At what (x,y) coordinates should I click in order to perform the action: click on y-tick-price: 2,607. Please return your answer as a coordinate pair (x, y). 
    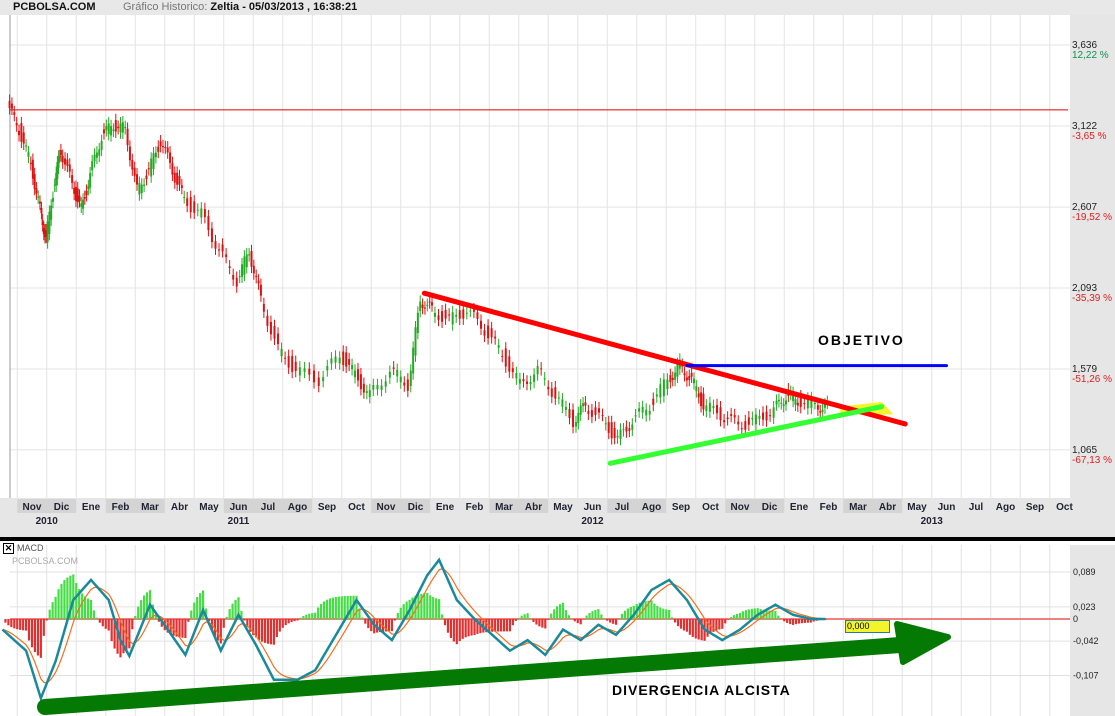
    Looking at the image, I should click on (1084, 207).